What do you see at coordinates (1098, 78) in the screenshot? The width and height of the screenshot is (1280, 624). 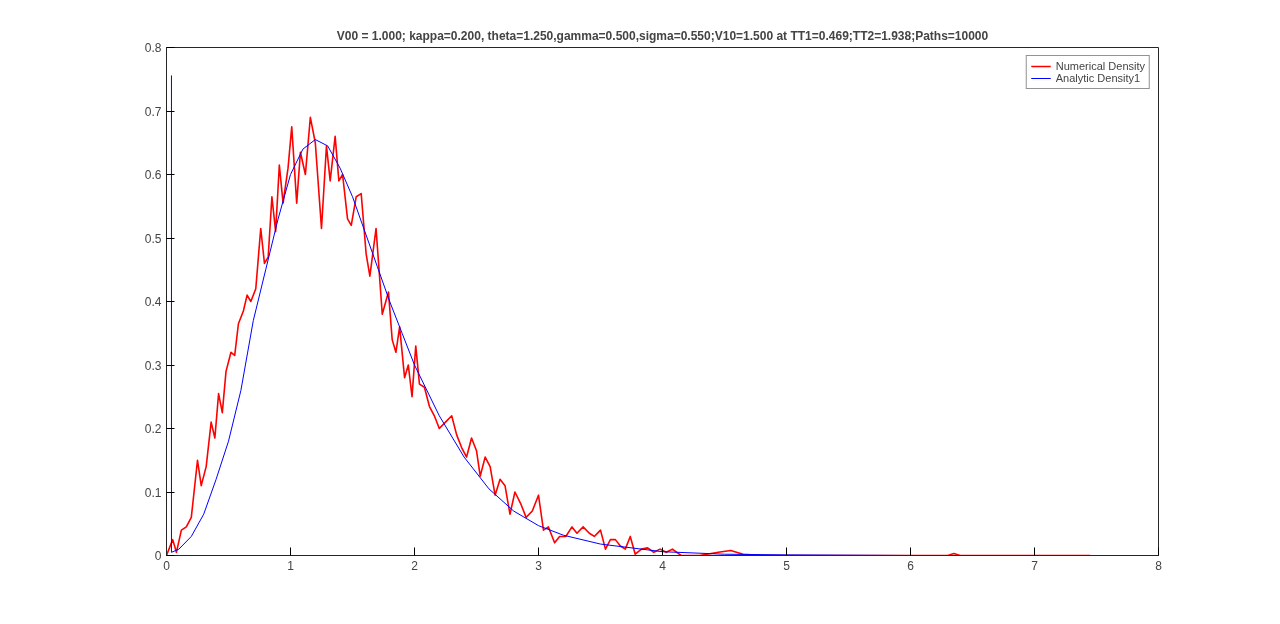 I see `legend-label: Analytic Density1` at bounding box center [1098, 78].